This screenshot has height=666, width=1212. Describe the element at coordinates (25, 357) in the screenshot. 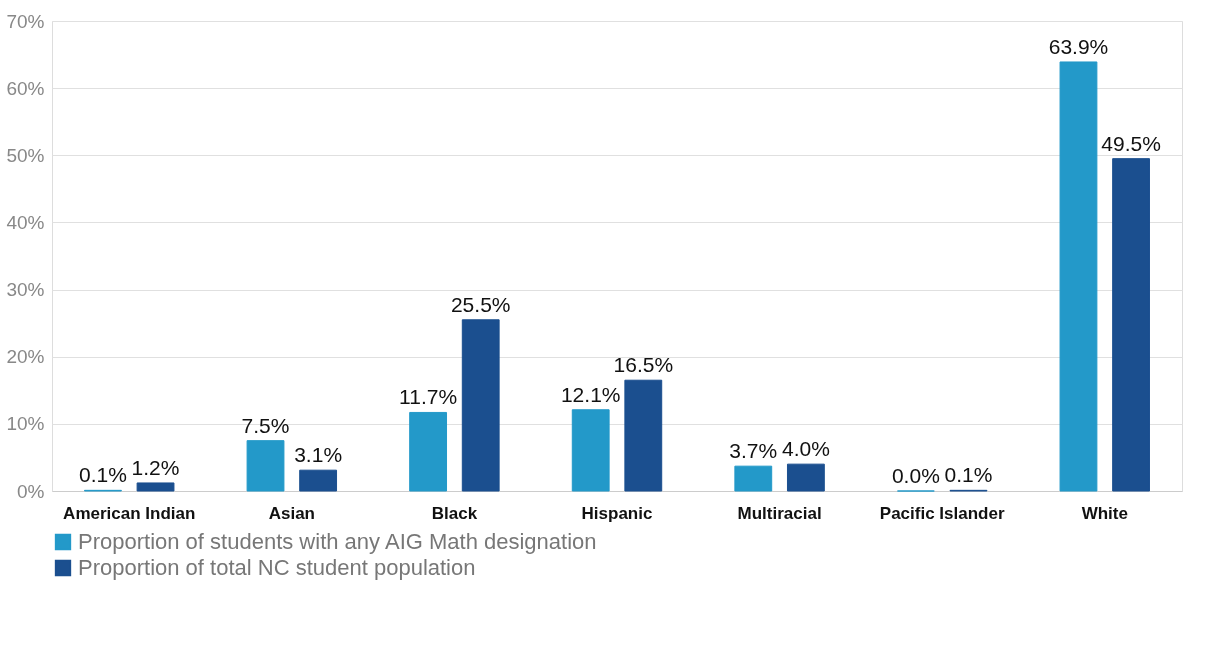

I see `y-tick-label: 20%` at that location.